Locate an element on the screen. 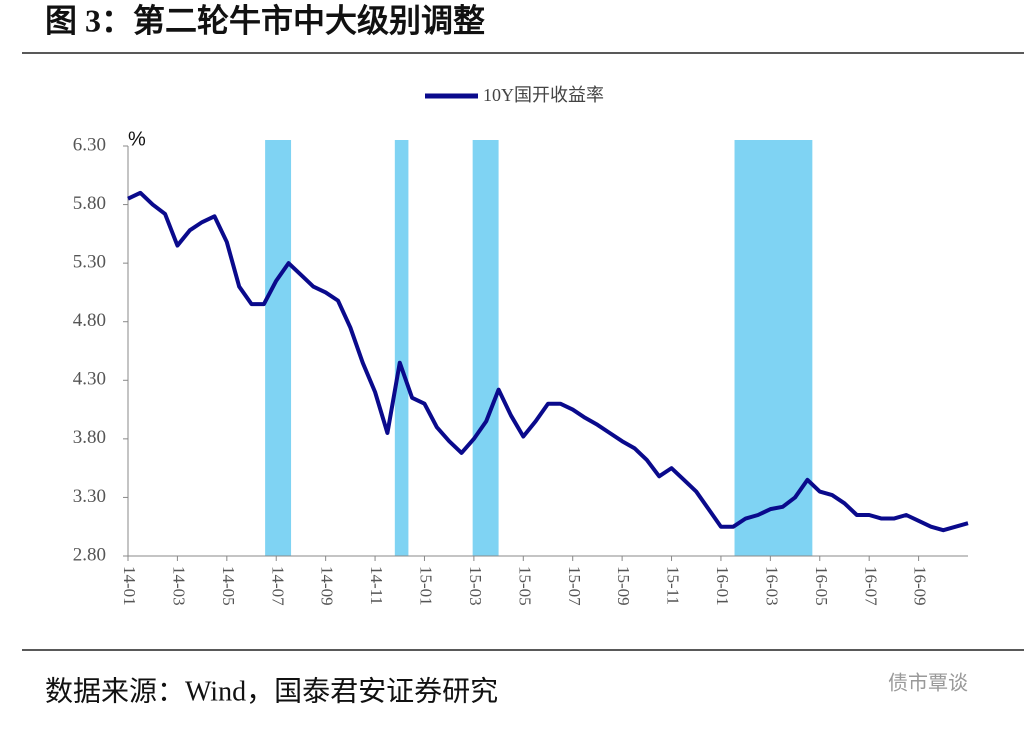 This screenshot has width=1024, height=734. x-tick-label: 14-05 is located at coordinates (228, 586).